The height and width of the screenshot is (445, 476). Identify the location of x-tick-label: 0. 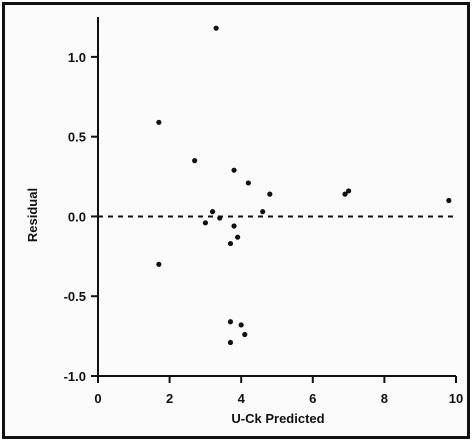
(97, 398).